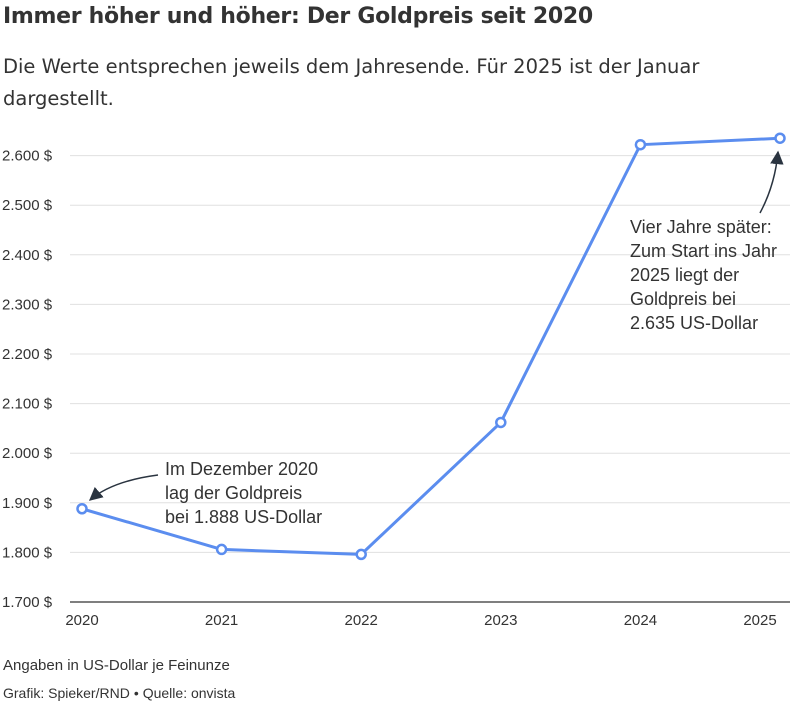  I want to click on y-tick-label: 1.700 $, so click(27, 602).